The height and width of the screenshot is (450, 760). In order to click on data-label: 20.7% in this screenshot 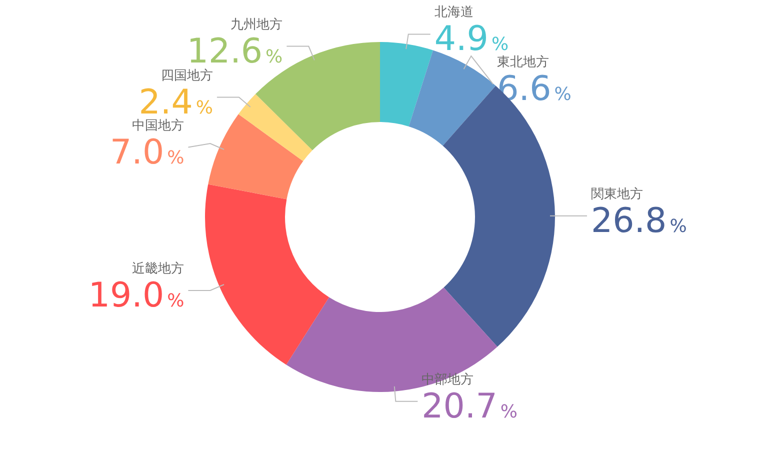, I will do `click(470, 406)`.